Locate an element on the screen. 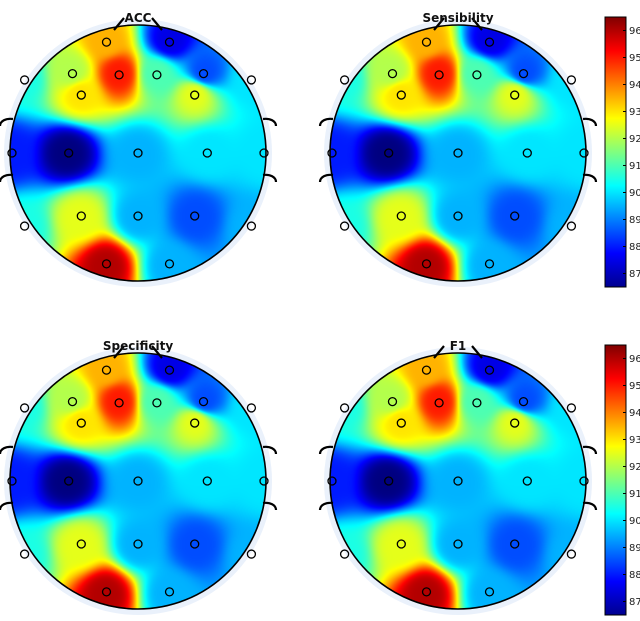 The height and width of the screenshot is (621, 640). panel-title: Specificity is located at coordinates (138, 346).